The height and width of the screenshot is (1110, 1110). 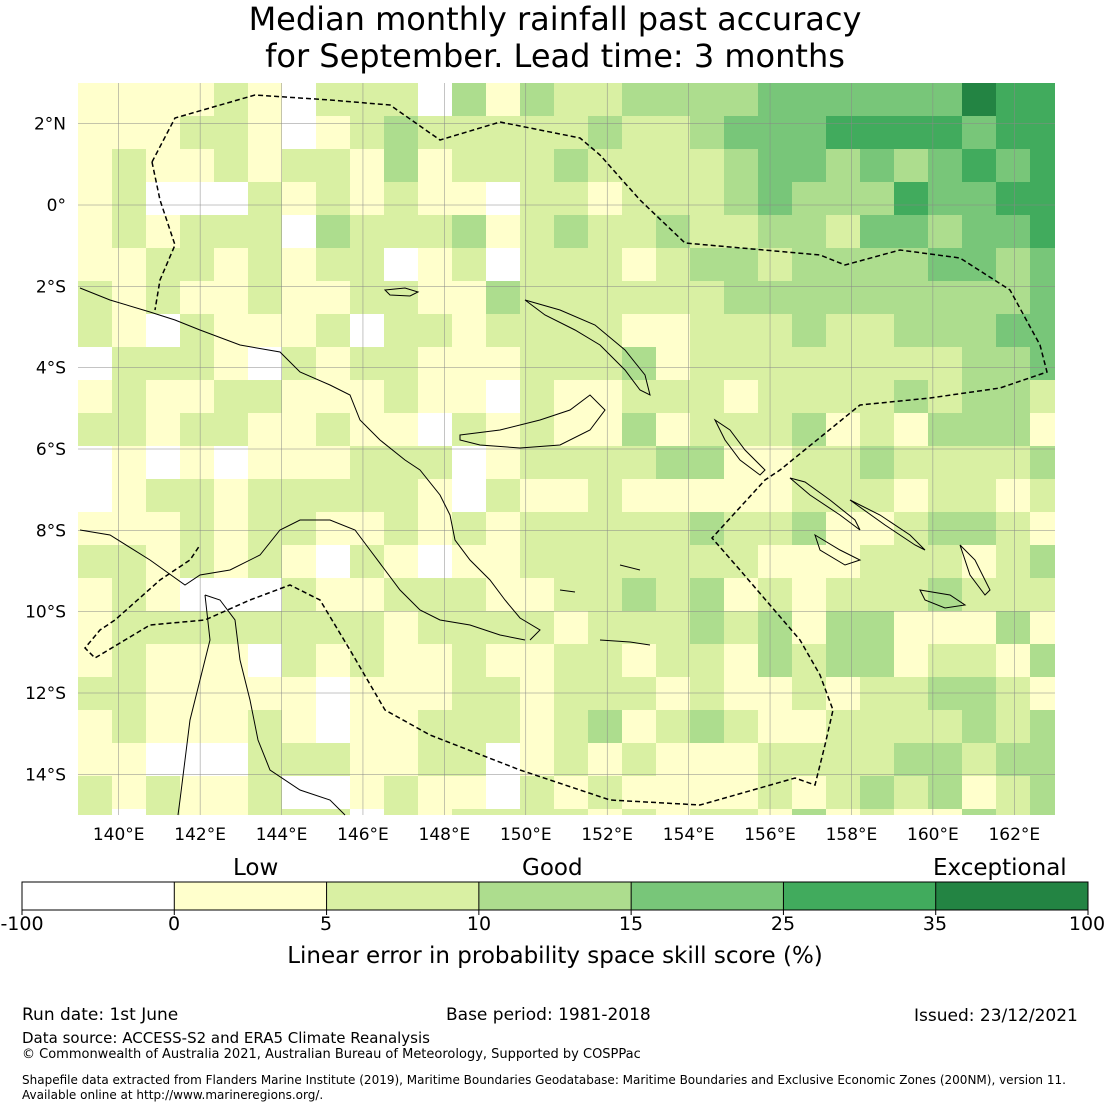 I want to click on colorbar-tick: 10, so click(x=479, y=924).